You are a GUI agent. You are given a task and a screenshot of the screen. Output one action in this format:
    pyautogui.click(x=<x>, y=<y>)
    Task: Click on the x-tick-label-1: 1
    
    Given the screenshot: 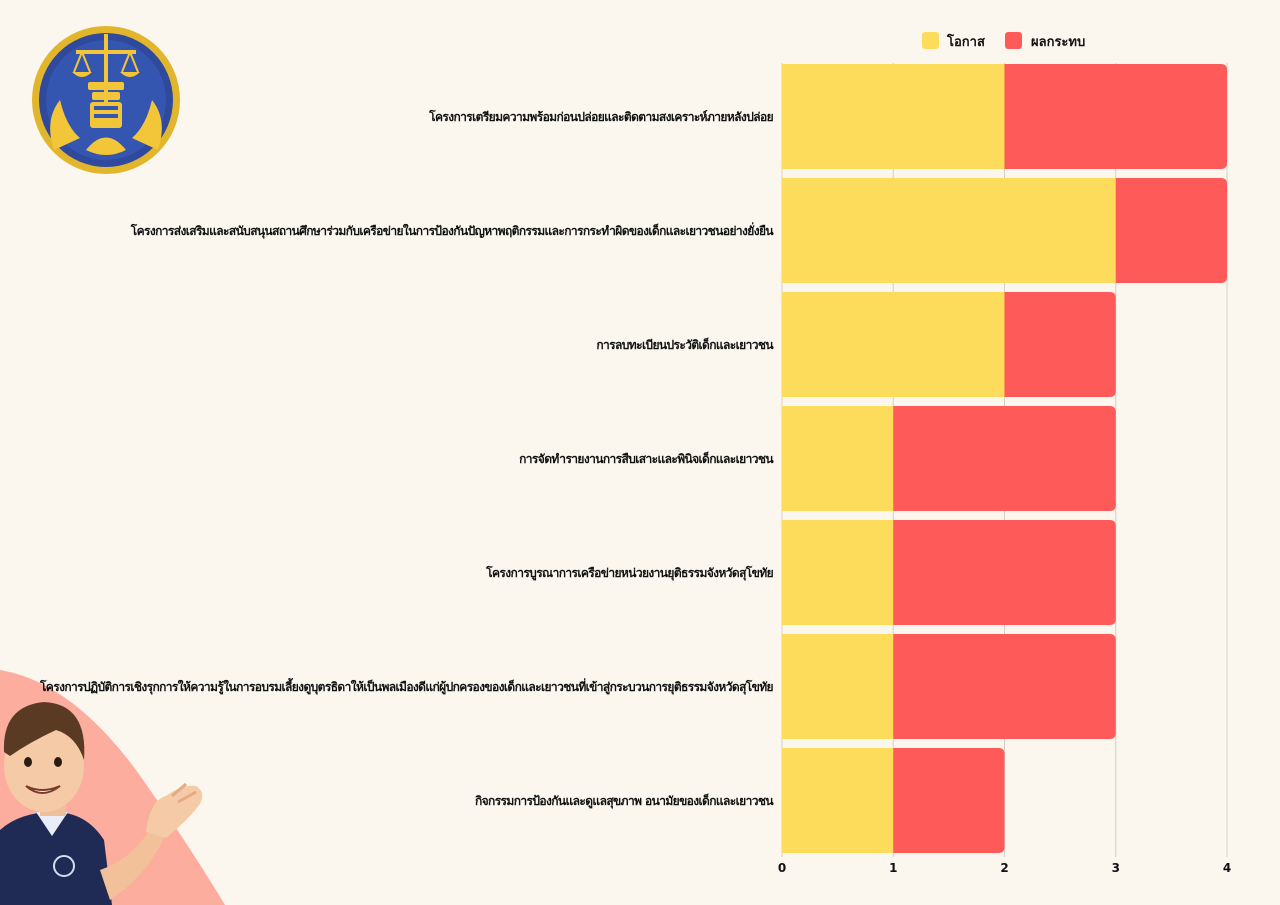 What is the action you would take?
    pyautogui.click(x=893, y=868)
    